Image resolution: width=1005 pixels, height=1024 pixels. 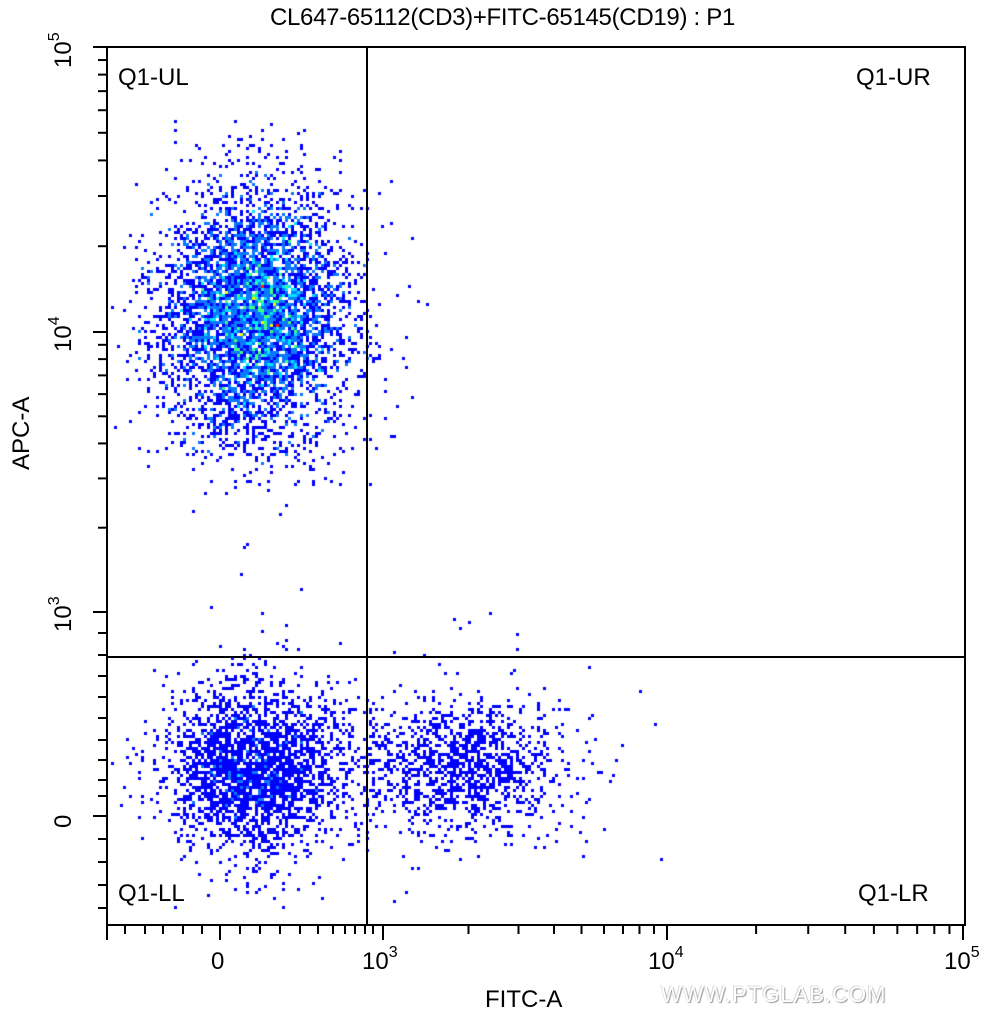 I want to click on x-tick-label-1e3: 10³, so click(x=380, y=959).